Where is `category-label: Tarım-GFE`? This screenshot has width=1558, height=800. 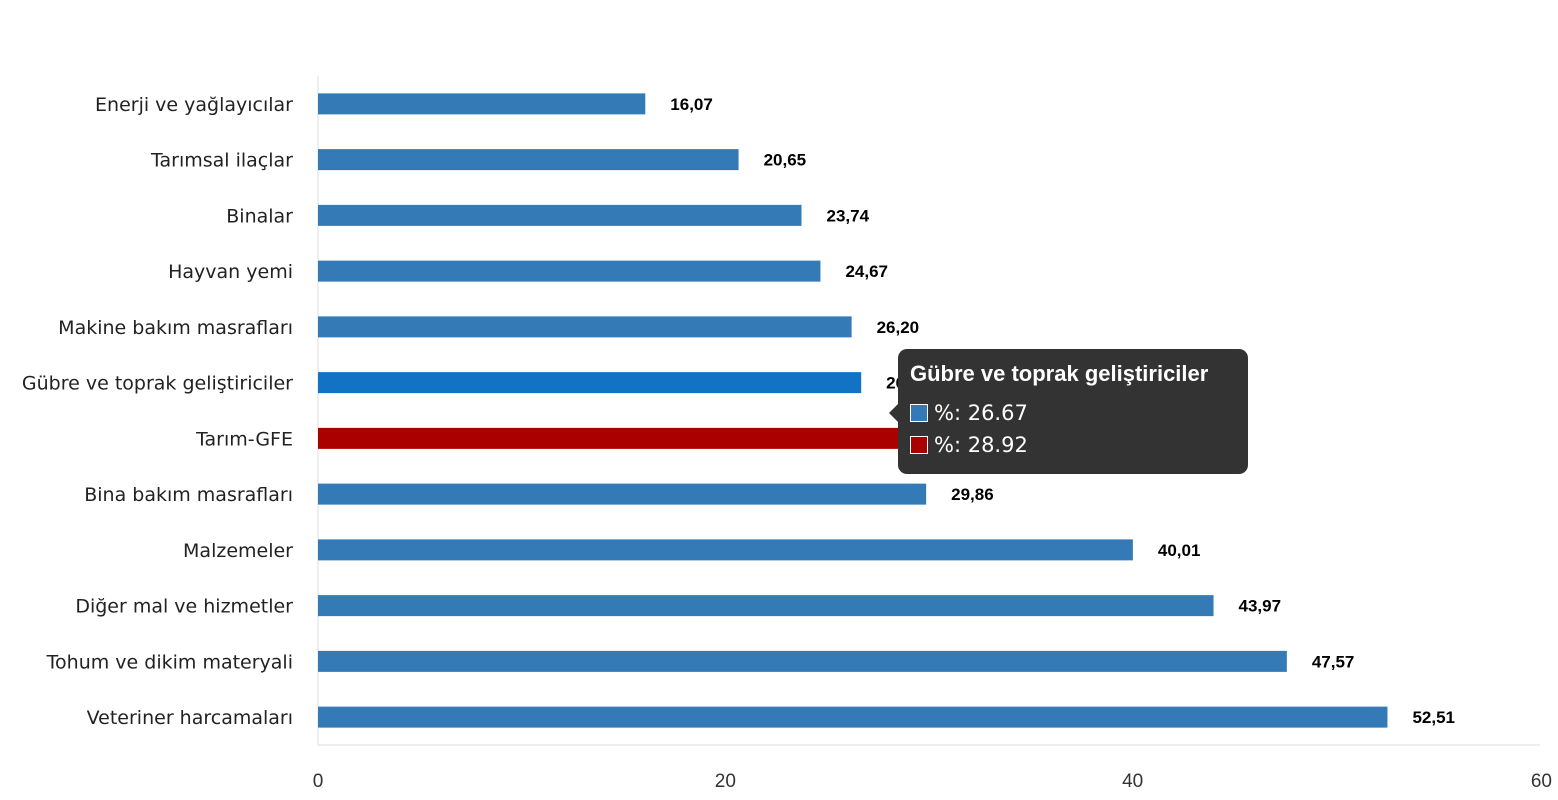
category-label: Tarım-GFE is located at coordinates (244, 439).